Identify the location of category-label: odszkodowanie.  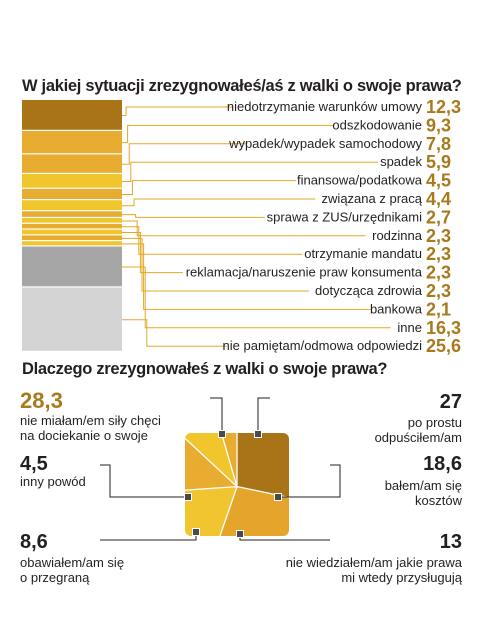
(377, 124).